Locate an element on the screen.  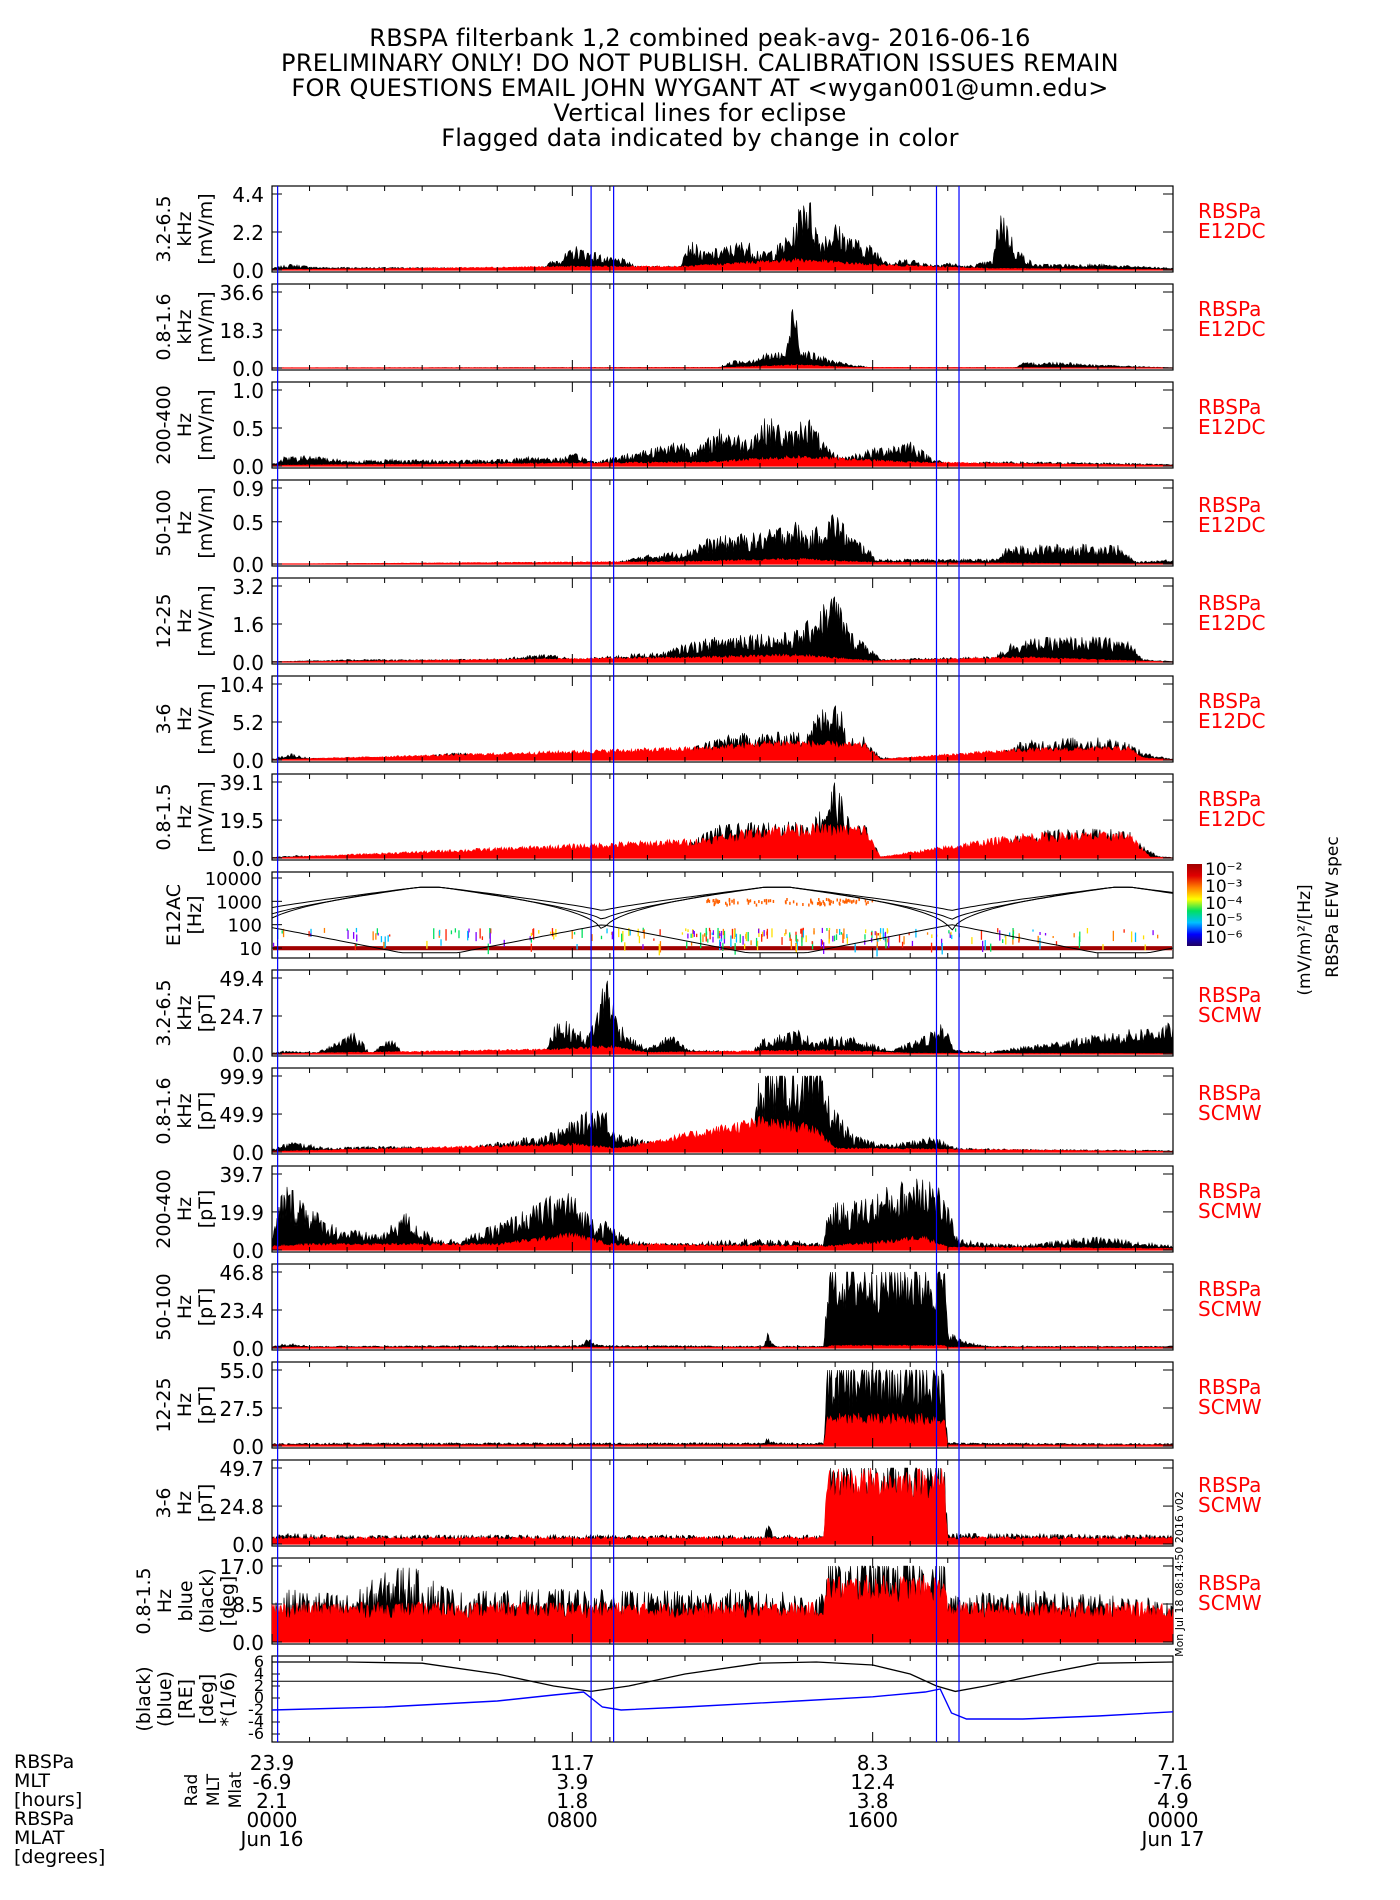
instrument-label: E12DC is located at coordinates (1231, 231).